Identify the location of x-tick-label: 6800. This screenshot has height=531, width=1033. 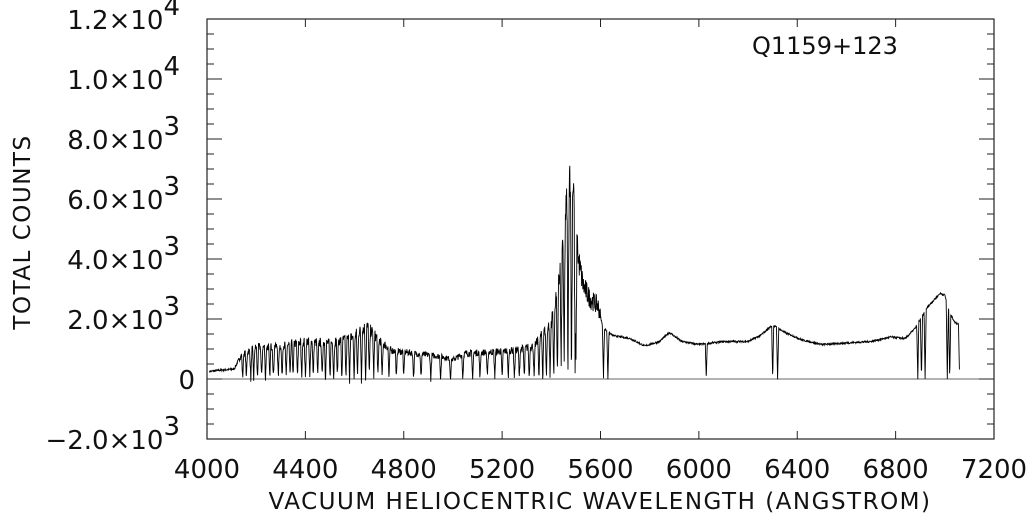
(896, 470).